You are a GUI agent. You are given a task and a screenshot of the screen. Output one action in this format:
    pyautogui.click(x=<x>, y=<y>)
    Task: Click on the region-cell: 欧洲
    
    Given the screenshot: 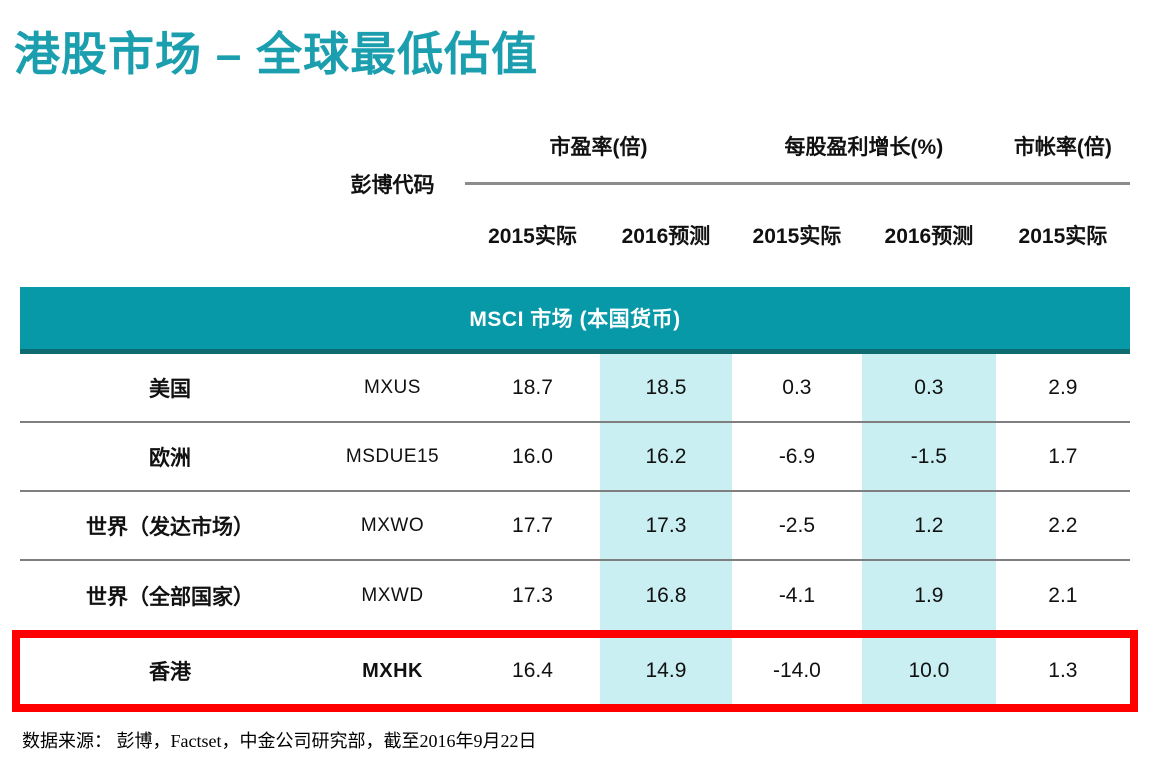 What is the action you would take?
    pyautogui.click(x=170, y=458)
    